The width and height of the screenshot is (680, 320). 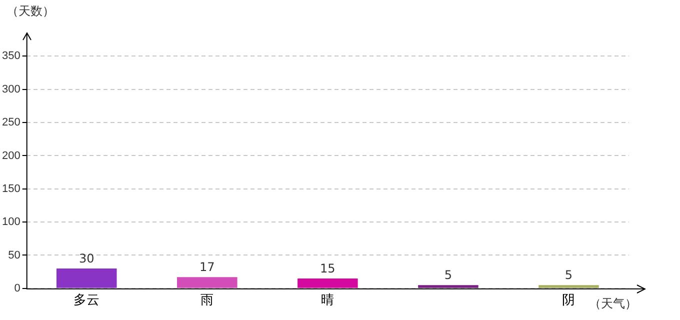 I want to click on y-tick-label: 250, so click(x=11, y=122).